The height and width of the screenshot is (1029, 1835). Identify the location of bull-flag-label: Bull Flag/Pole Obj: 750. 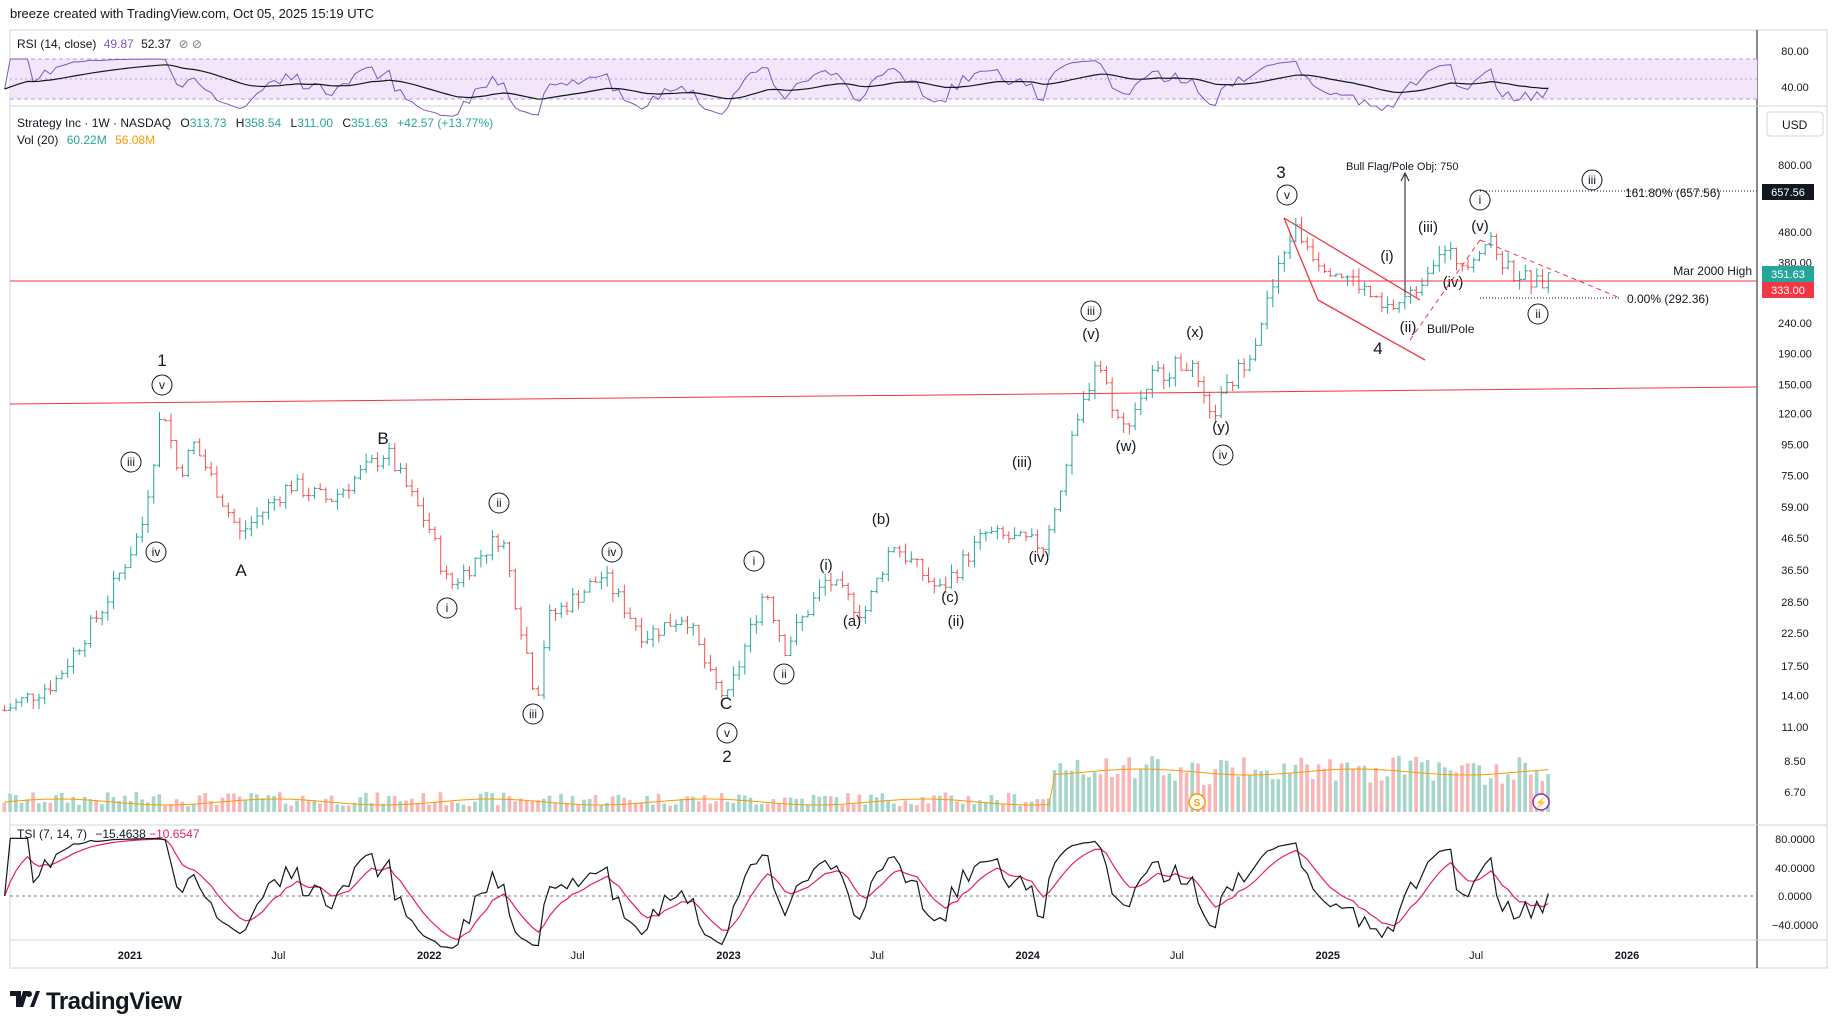
(1402, 167).